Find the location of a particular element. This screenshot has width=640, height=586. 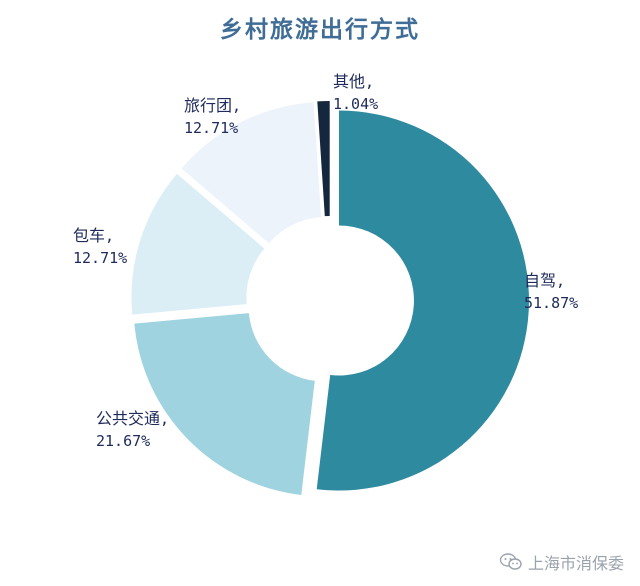

chart-title: 乡村旅游出行方式 is located at coordinates (320, 30).